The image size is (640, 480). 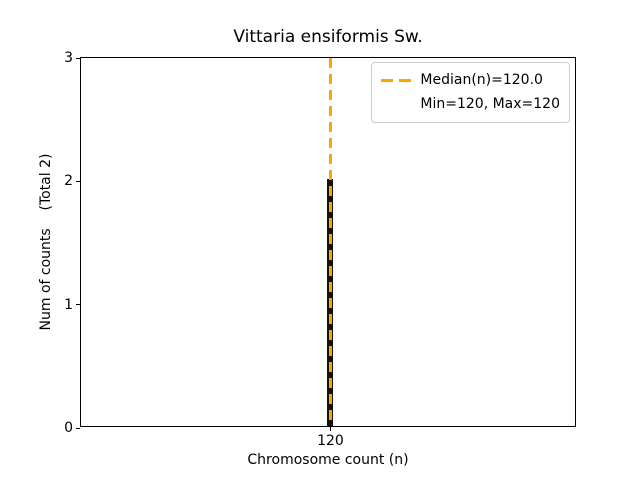 I want to click on y-tick-label: 2, so click(x=68, y=181).